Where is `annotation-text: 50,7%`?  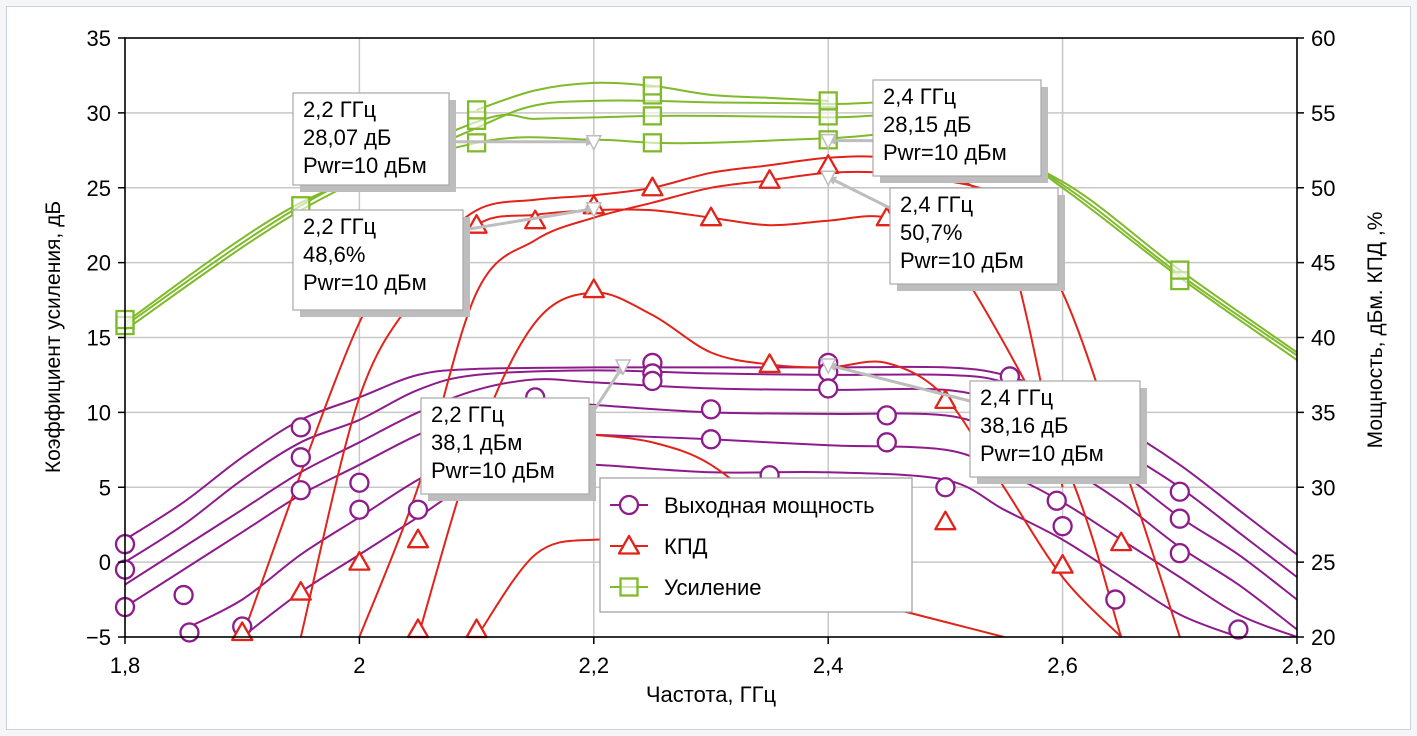
annotation-text: 50,7% is located at coordinates (931, 232).